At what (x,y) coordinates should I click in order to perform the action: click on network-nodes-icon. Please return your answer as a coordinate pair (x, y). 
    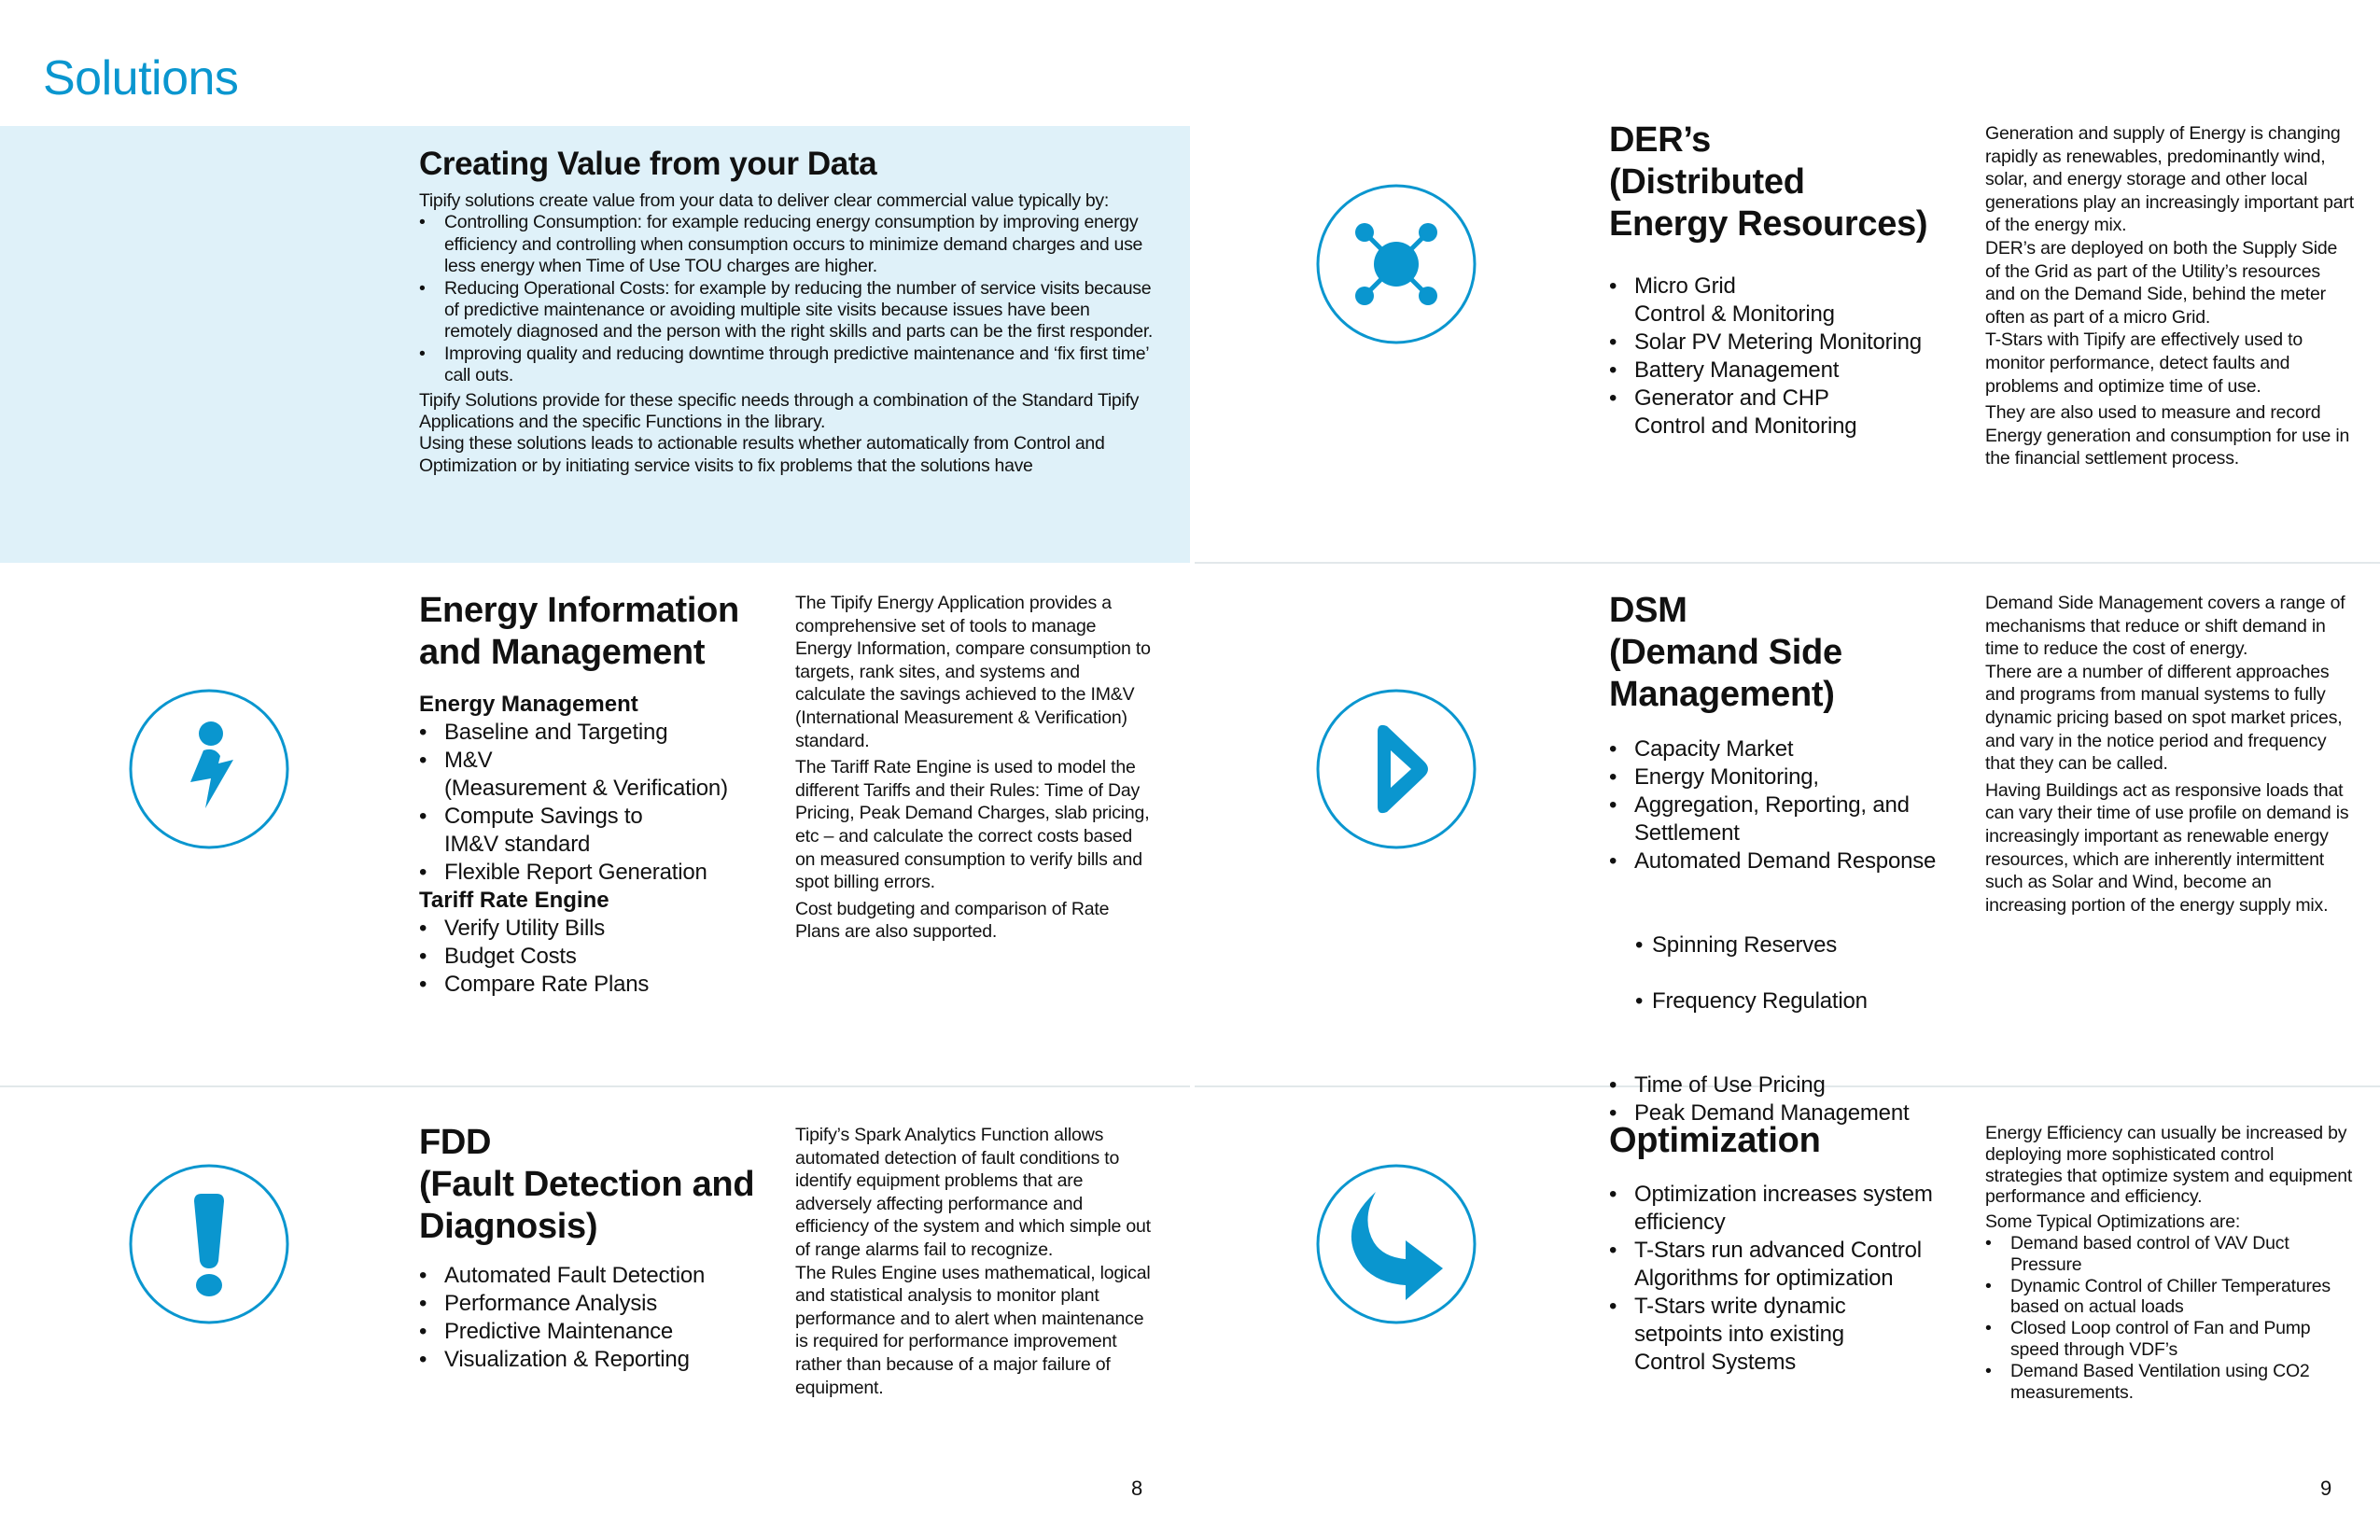
    Looking at the image, I should click on (1396, 264).